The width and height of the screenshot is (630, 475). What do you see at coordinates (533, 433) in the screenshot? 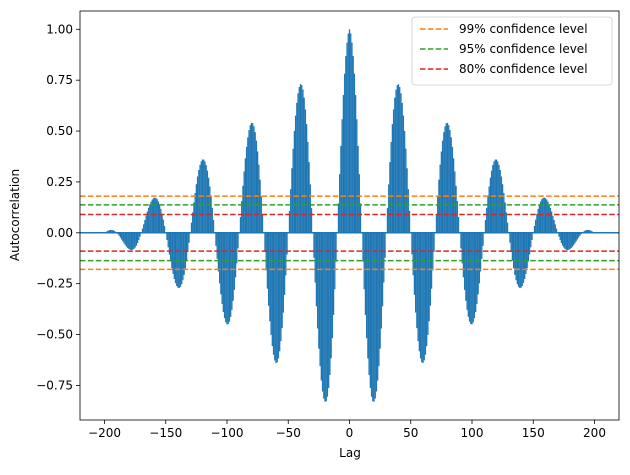
I see `x-tick-label: 150` at bounding box center [533, 433].